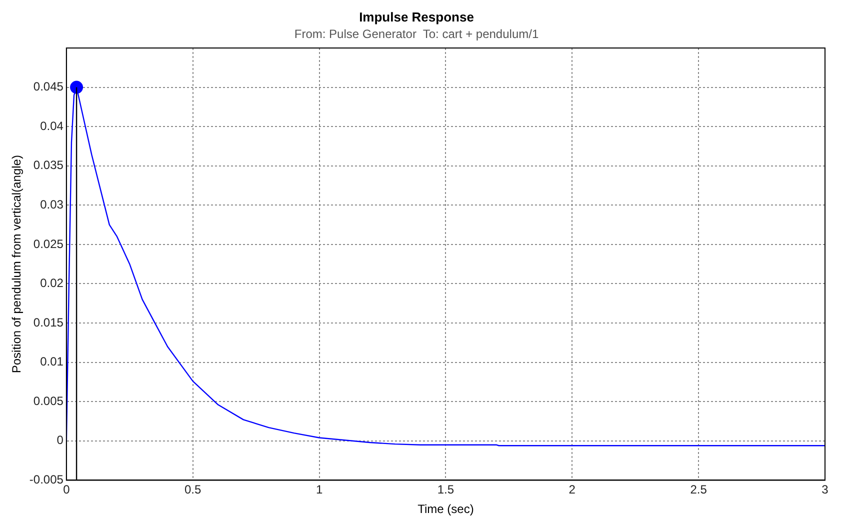 The height and width of the screenshot is (527, 845). What do you see at coordinates (416, 16) in the screenshot?
I see `chart-title: Impulse Response` at bounding box center [416, 16].